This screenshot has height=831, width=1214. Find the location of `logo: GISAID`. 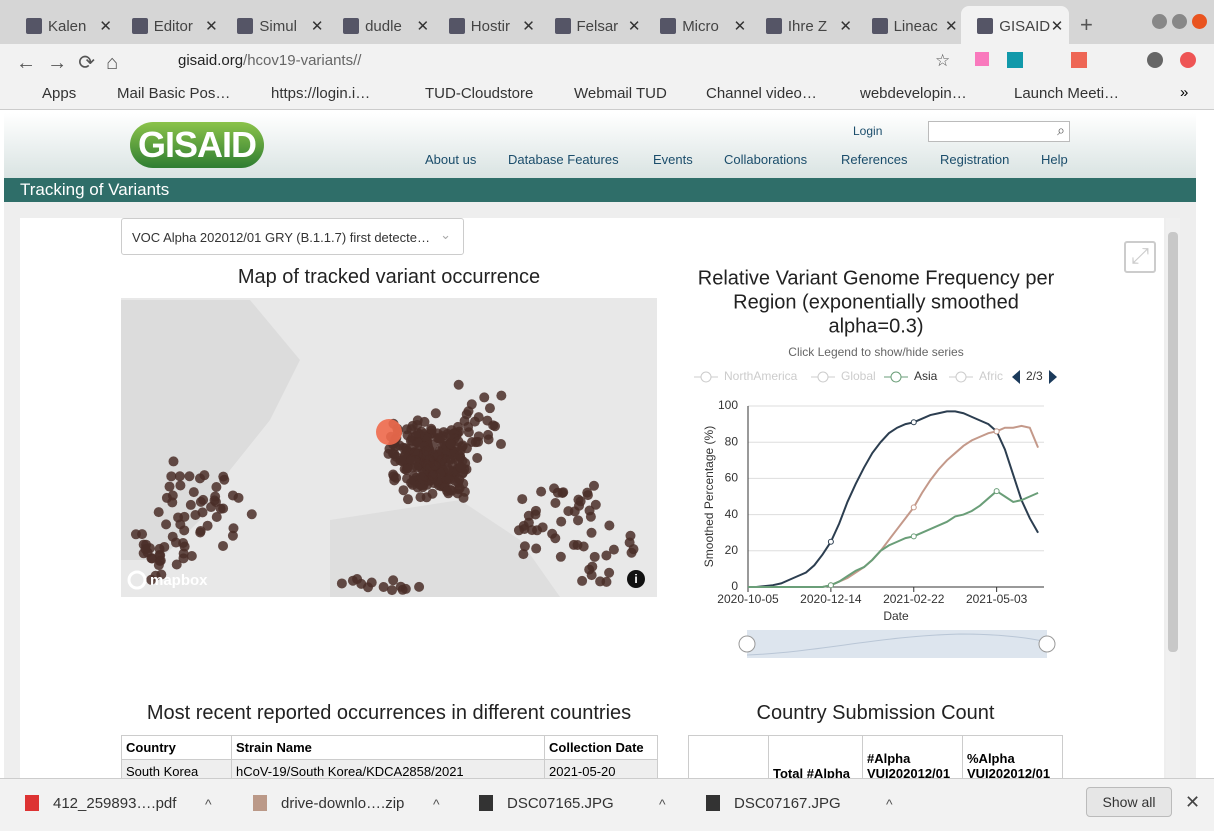

logo: GISAID is located at coordinates (197, 145).